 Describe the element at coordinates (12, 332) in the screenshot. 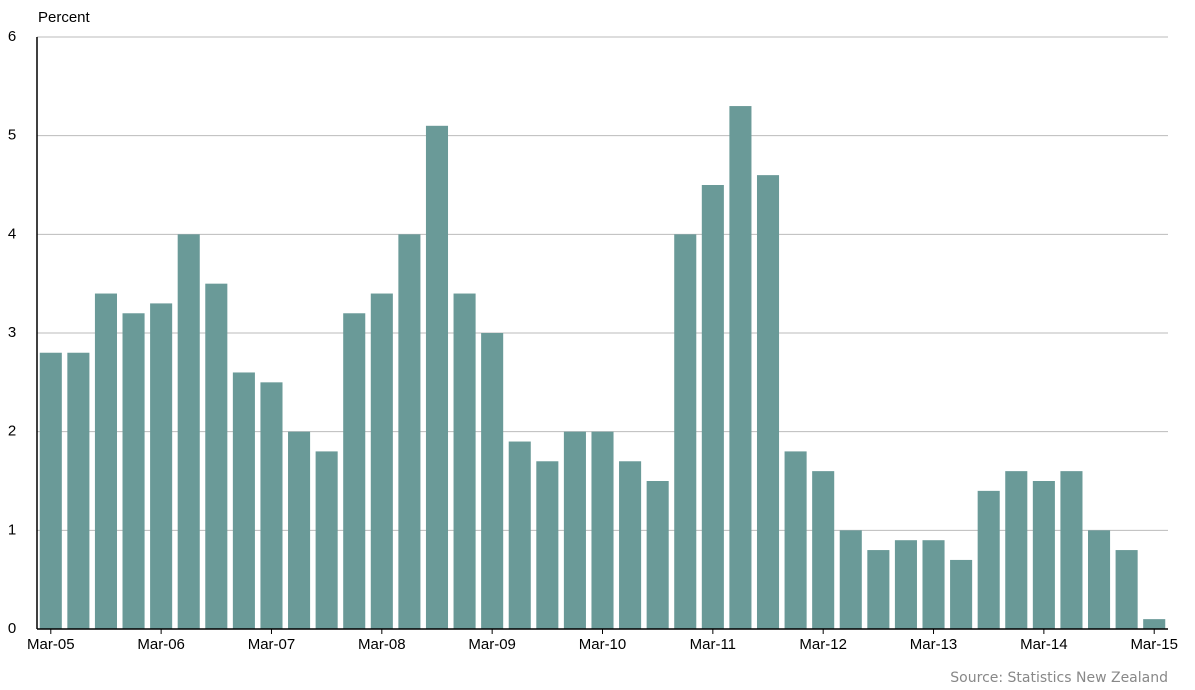

I see `y-tick-label: 3` at that location.